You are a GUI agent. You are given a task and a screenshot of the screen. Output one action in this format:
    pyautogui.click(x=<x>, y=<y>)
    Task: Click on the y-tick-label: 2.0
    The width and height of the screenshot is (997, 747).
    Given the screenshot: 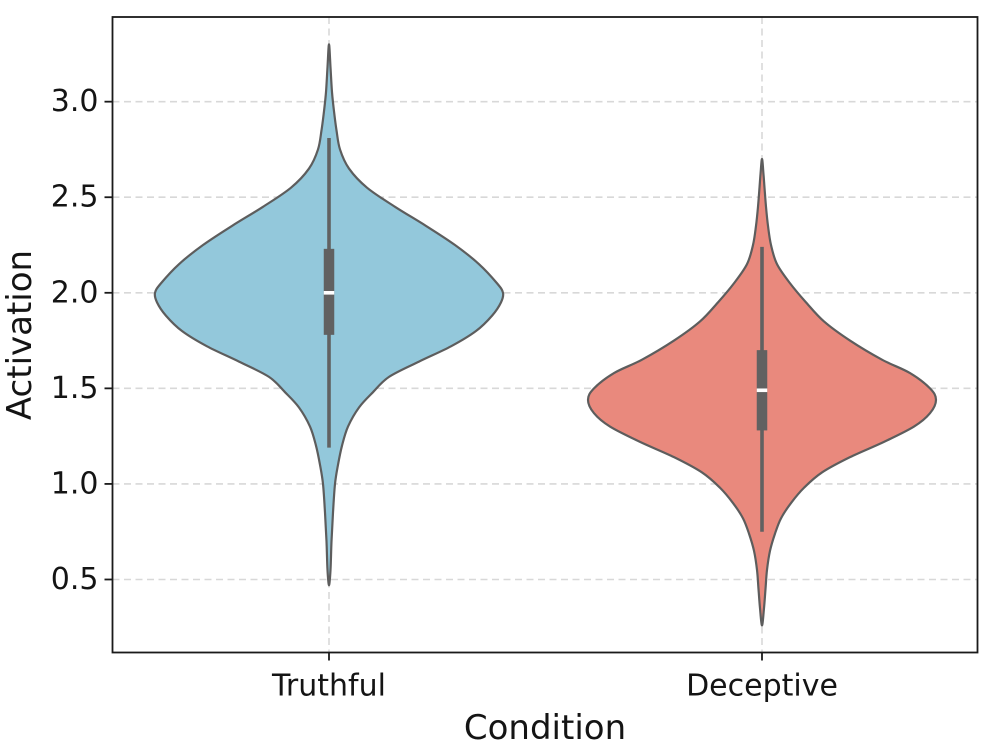 What is the action you would take?
    pyautogui.click(x=75, y=292)
    